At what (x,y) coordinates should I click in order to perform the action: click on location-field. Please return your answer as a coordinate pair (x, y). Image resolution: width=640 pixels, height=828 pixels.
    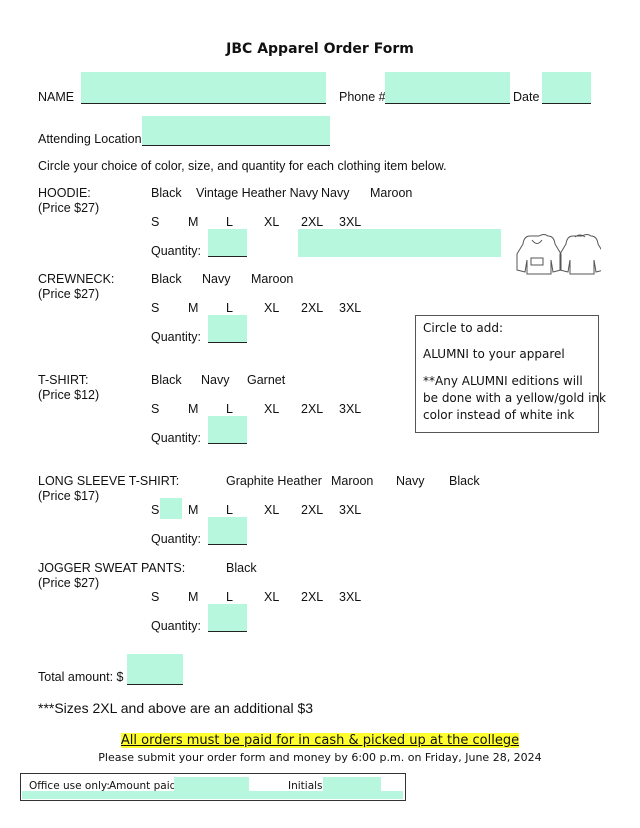
    Looking at the image, I should click on (236, 130).